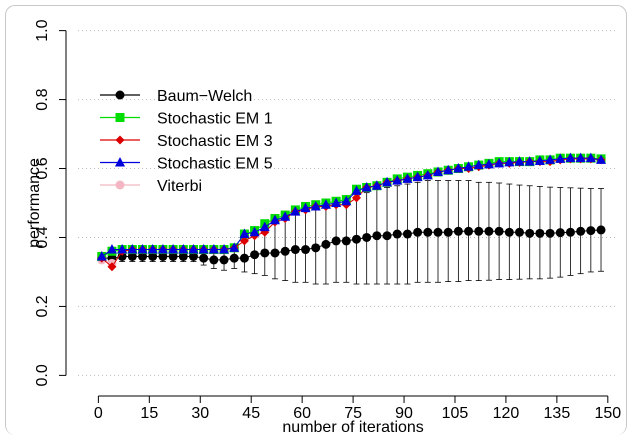 Image resolution: width=632 pixels, height=435 pixels. What do you see at coordinates (34, 203) in the screenshot?
I see `y-axis-label: performance` at bounding box center [34, 203].